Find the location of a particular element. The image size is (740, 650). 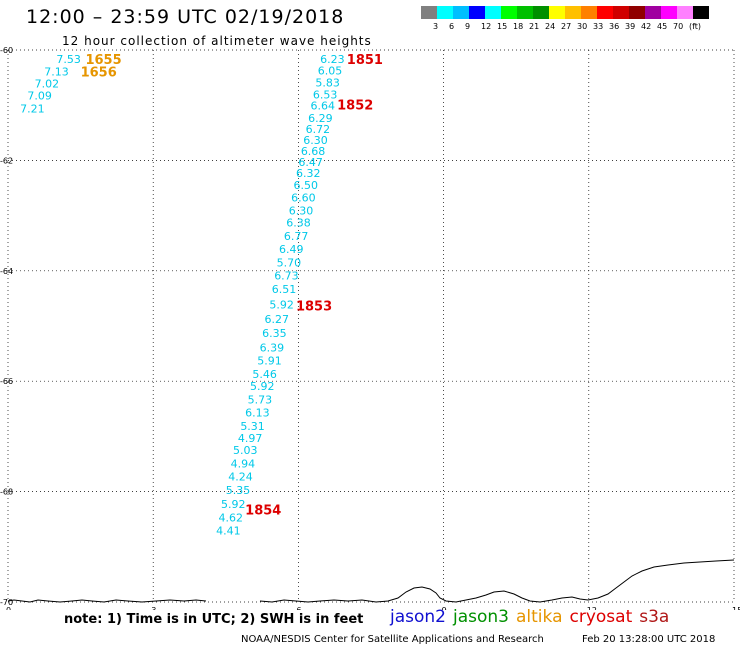

y-tick-label: -66 is located at coordinates (6, 381).